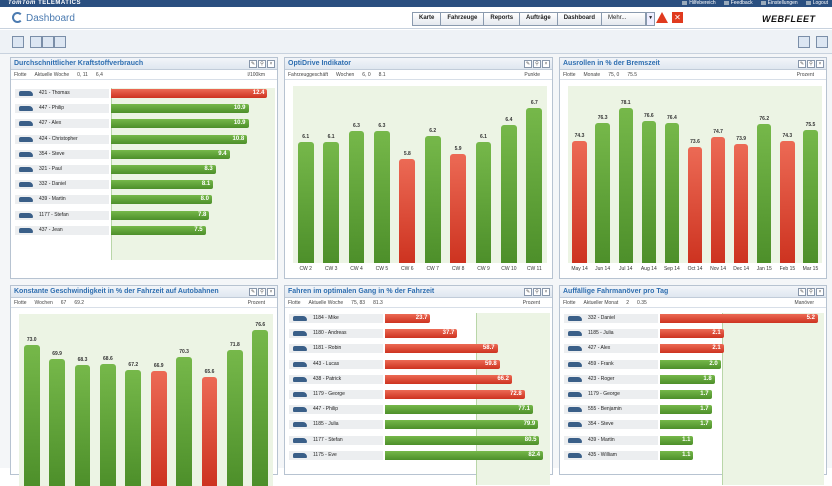  What do you see at coordinates (57, 353) in the screenshot?
I see `bar-value-label: 69.9` at bounding box center [57, 353].